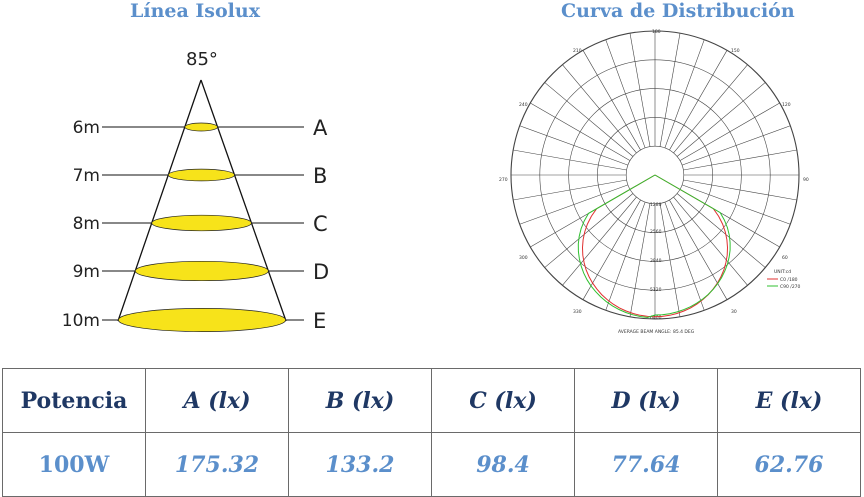 The image size is (864, 497). What do you see at coordinates (503, 180) in the screenshot?
I see `polar-angle-label: 270` at bounding box center [503, 180].